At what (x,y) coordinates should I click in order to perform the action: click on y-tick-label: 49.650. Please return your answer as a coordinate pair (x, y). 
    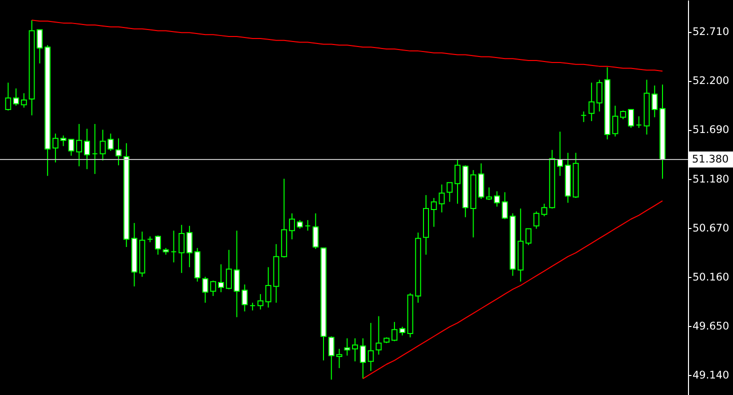
    Looking at the image, I should click on (711, 326).